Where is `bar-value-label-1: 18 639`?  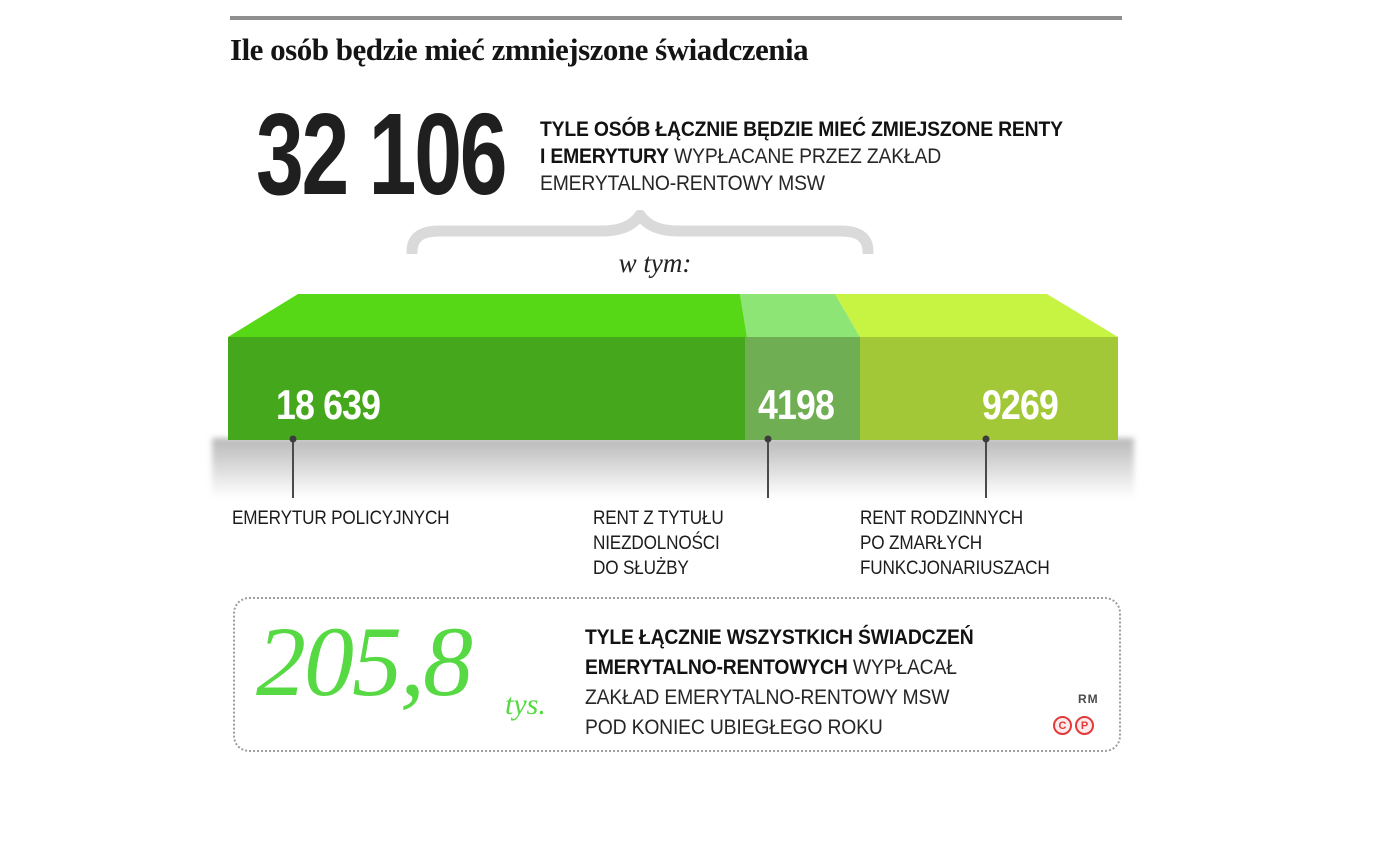
bar-value-label-1: 18 639 is located at coordinates (328, 404).